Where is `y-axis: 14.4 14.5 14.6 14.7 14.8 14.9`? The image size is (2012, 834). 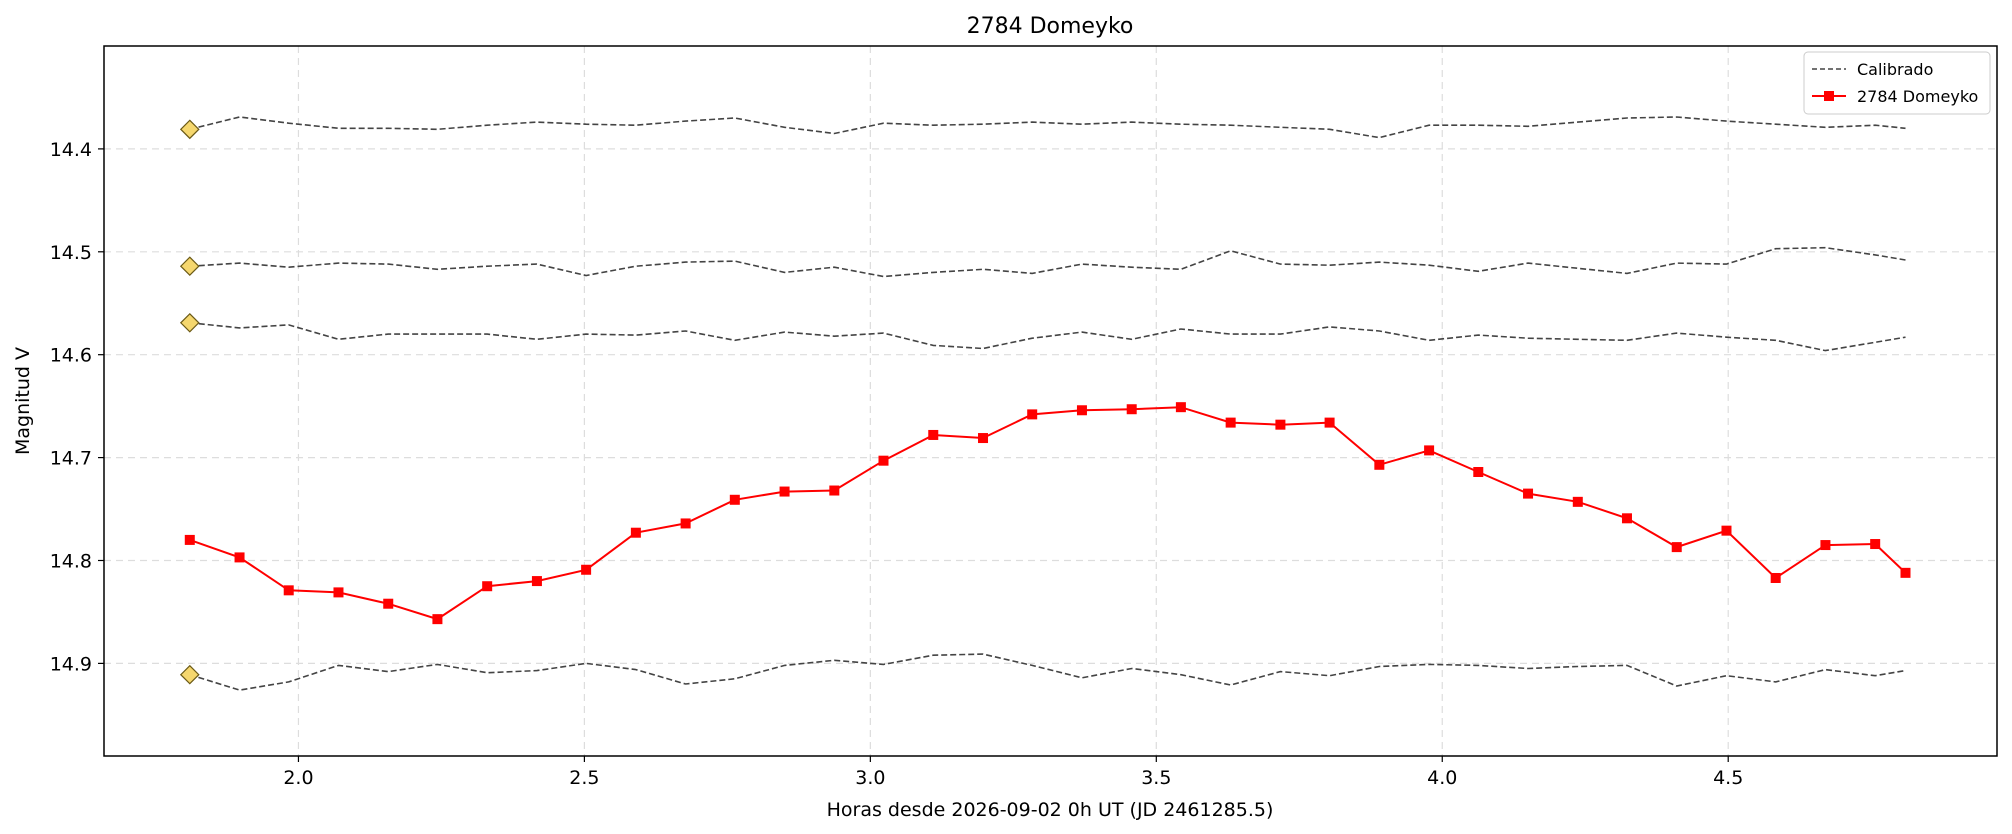
y-axis: 14.4 14.5 14.6 14.7 14.8 14.9 is located at coordinates (77, 407).